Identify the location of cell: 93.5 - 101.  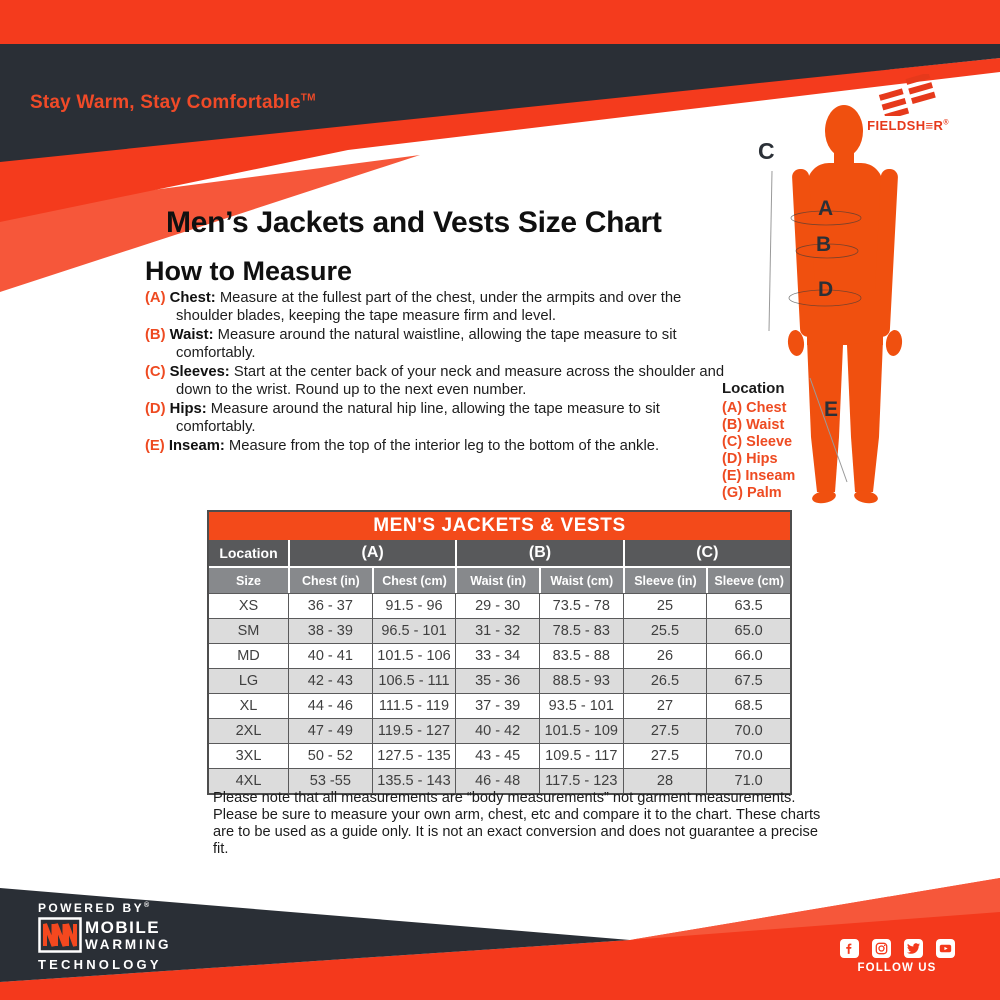
(580, 705).